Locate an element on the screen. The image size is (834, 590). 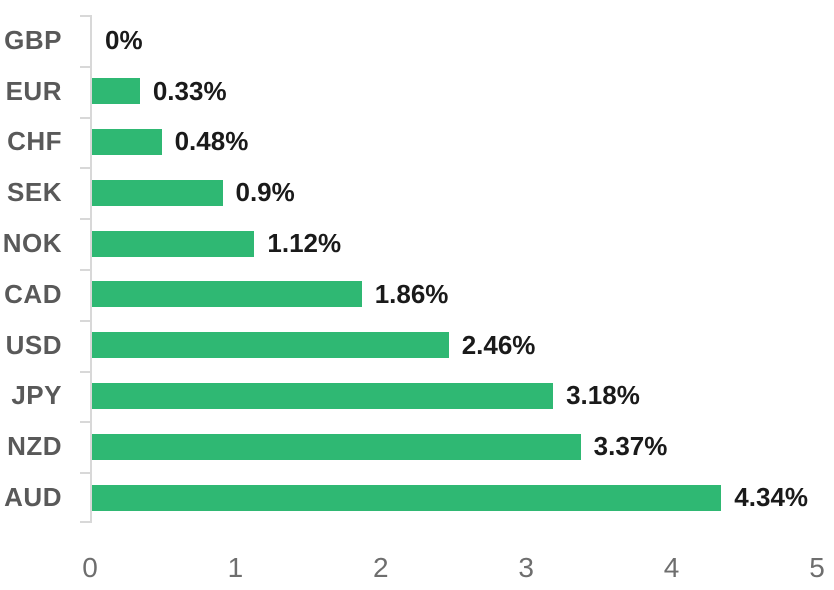
bar-row-cad: CAD 1.86% is located at coordinates (410, 294).